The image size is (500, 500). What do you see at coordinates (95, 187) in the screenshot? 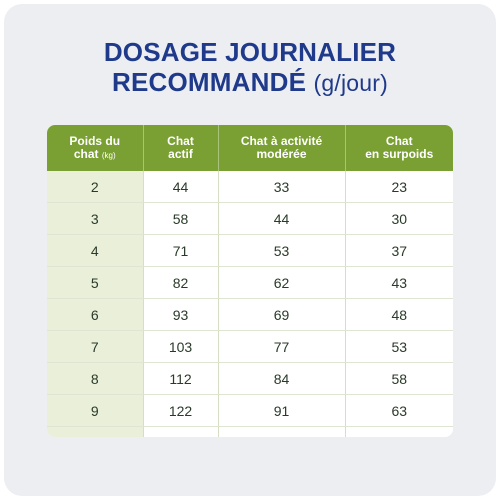
I see `cell-weight: 2` at bounding box center [95, 187].